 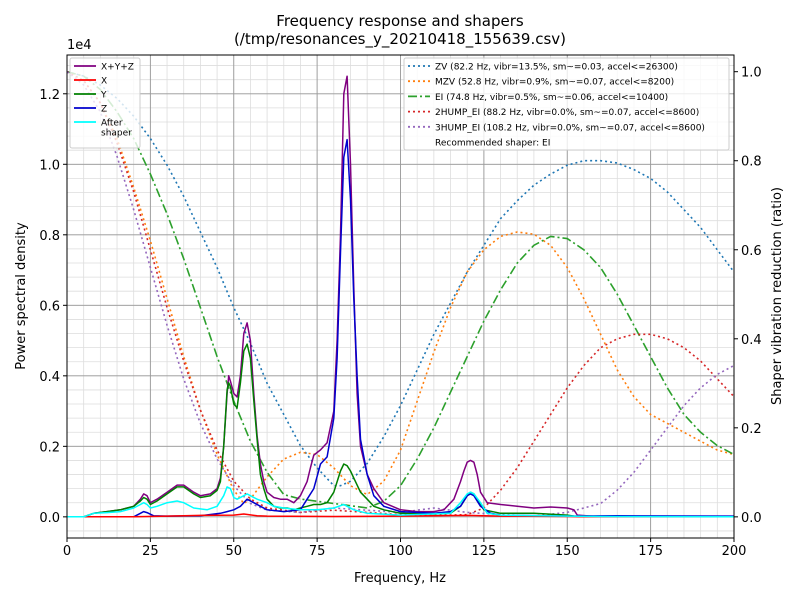 What do you see at coordinates (751, 162) in the screenshot?
I see `y2-tick-label: 0.8` at bounding box center [751, 162].